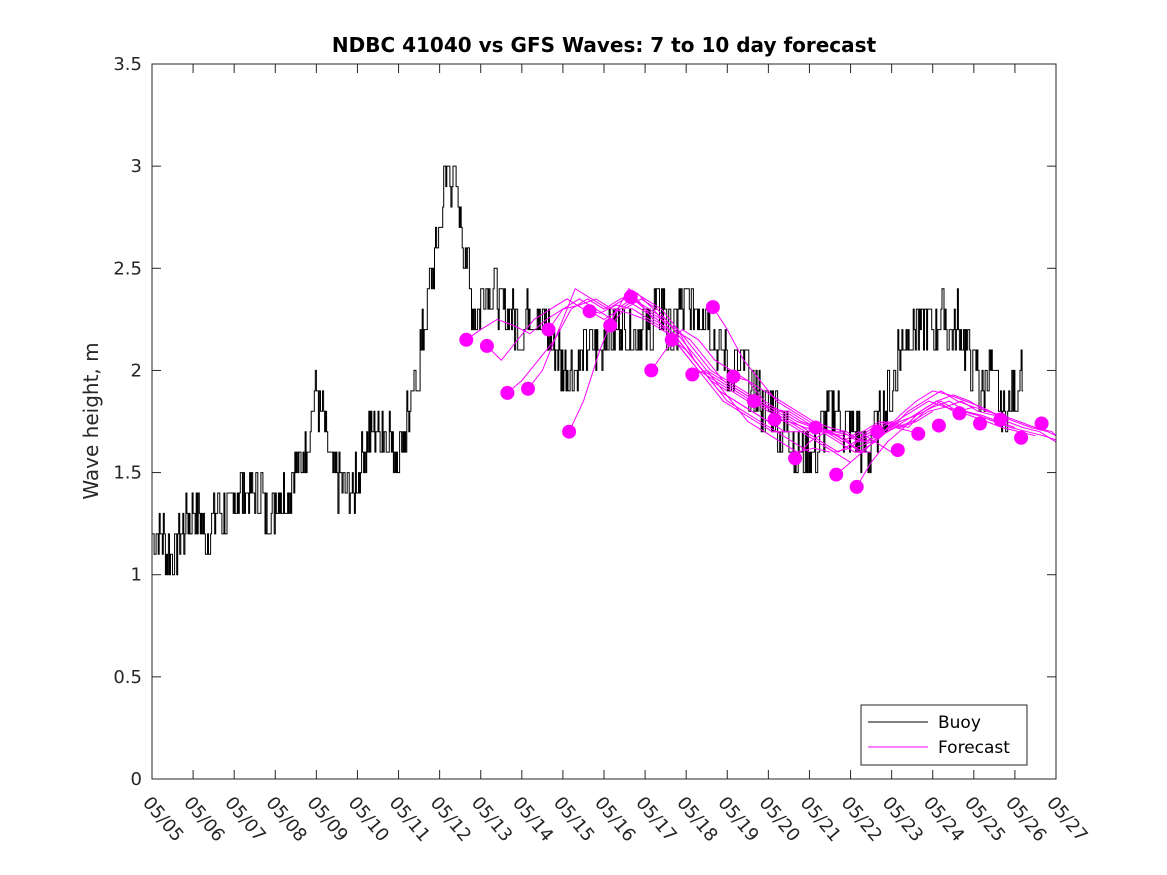 This screenshot has height=875, width=1167. I want to click on y-tick-label: 0, so click(136, 779).